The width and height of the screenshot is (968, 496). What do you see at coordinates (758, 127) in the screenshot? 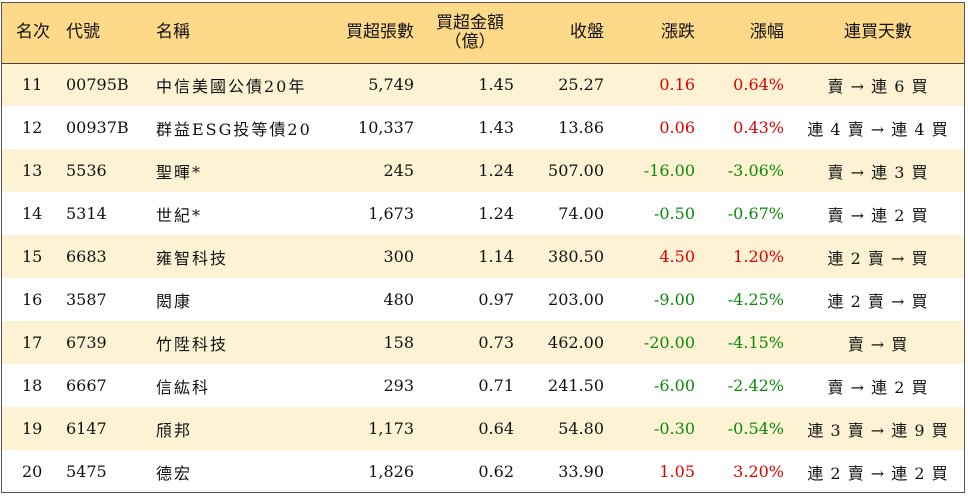
I see `cell-change-pct: 0.43%` at bounding box center [758, 127].